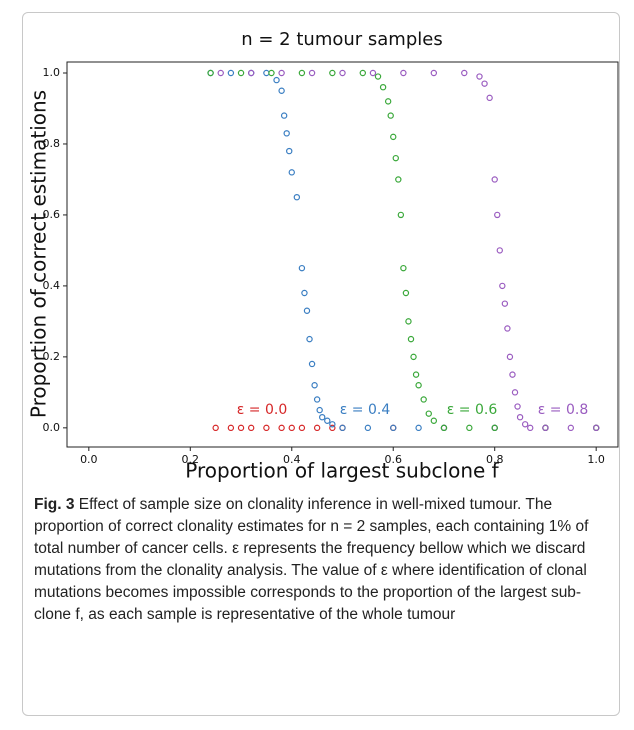 The image size is (634, 730). What do you see at coordinates (292, 459) in the screenshot?
I see `x-tick-label: 0.4` at bounding box center [292, 459].